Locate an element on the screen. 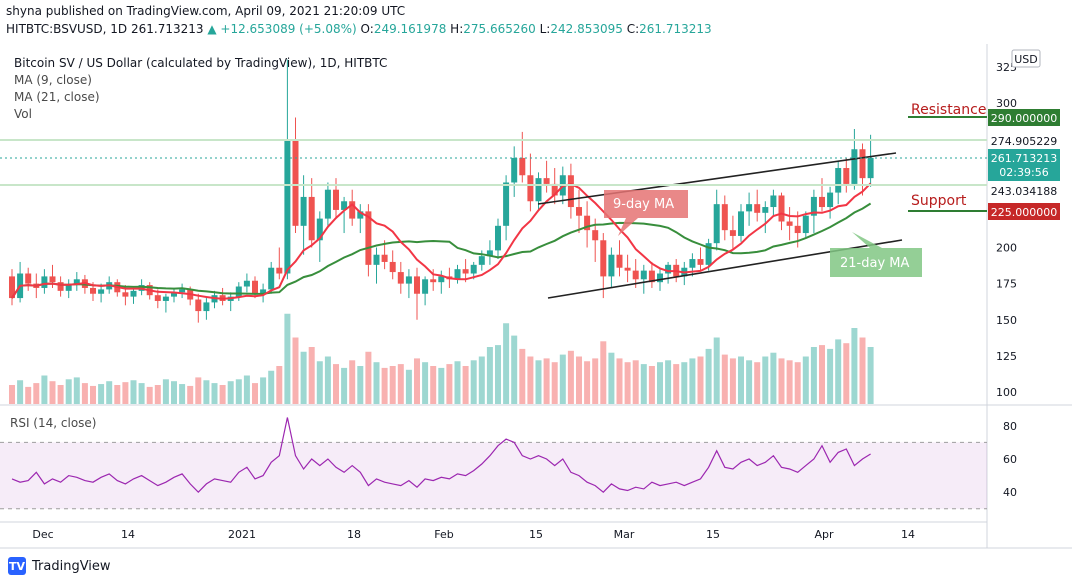  ma21-callout-text: 21-day MA is located at coordinates (874, 263).